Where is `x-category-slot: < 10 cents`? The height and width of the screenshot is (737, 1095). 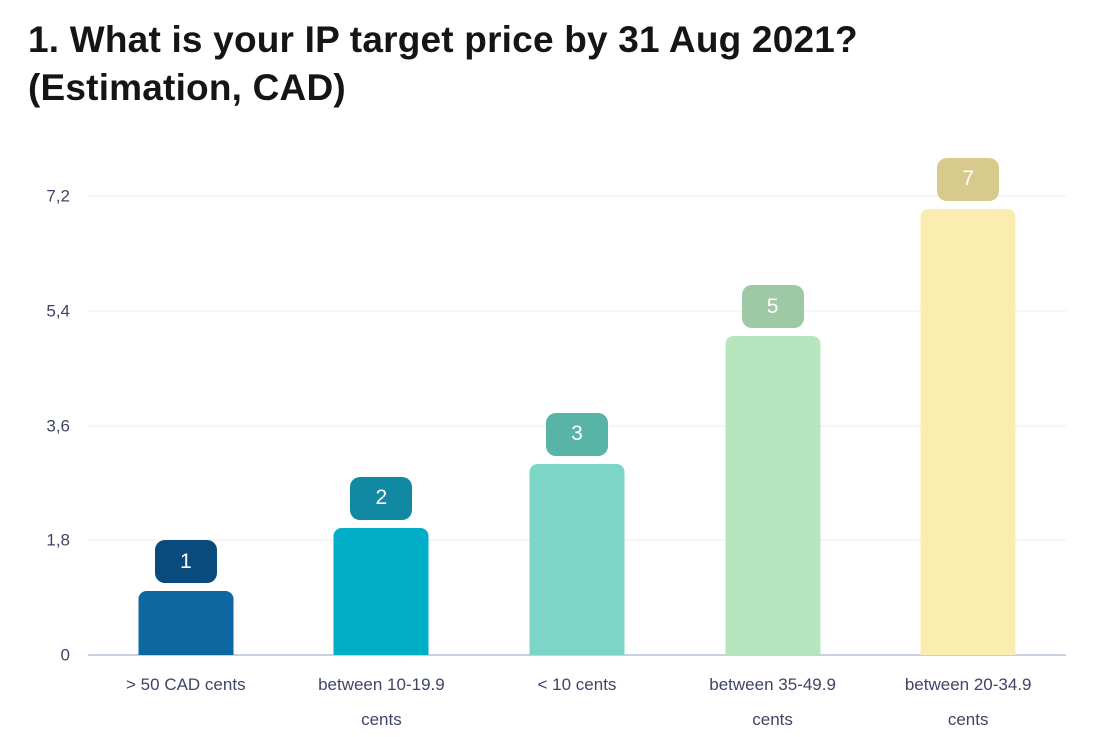 x-category-slot: < 10 cents is located at coordinates (577, 702).